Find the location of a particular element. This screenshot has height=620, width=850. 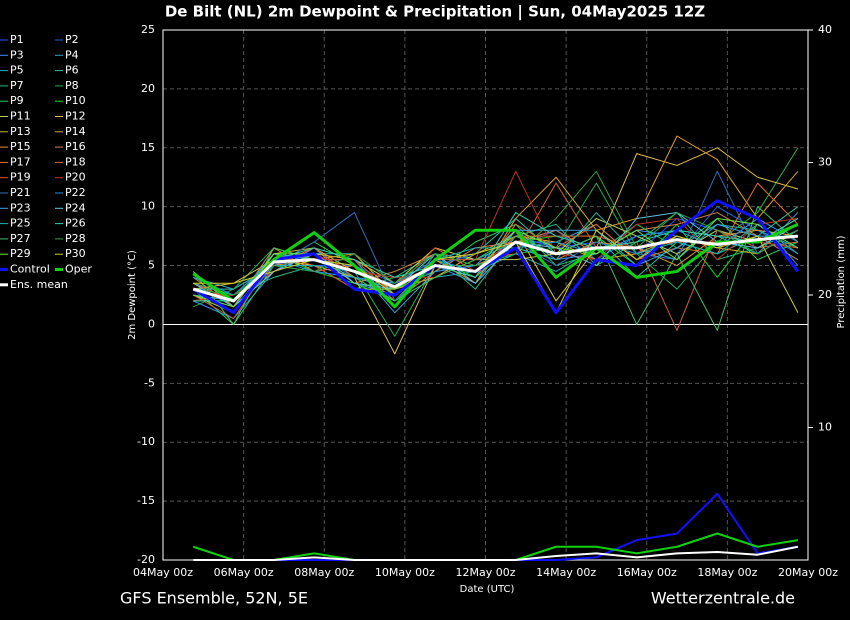

x-tick-label: 06May 00z is located at coordinates (244, 572).